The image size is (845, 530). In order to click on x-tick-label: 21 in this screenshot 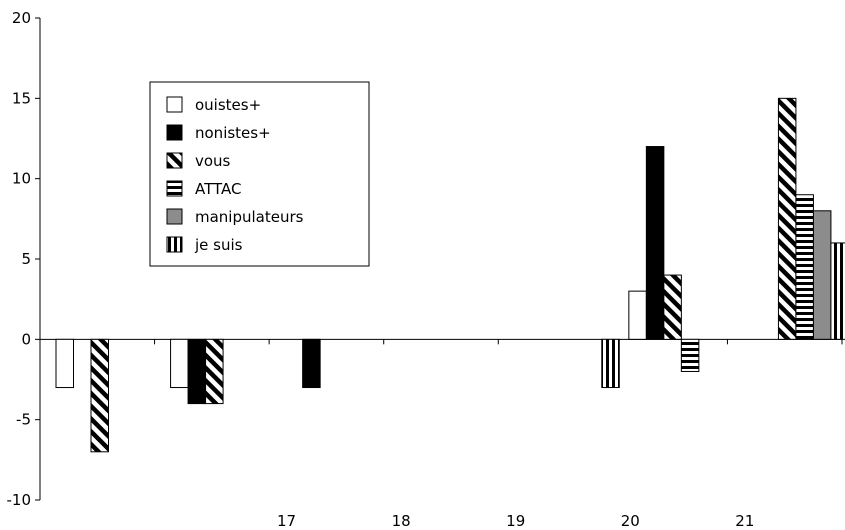, I will do `click(744, 521)`.